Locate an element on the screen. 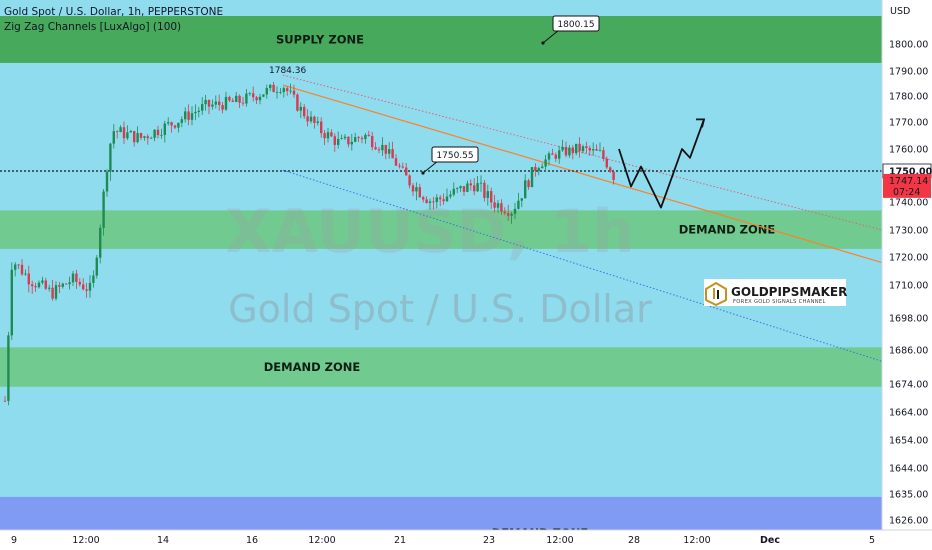 The height and width of the screenshot is (550, 932). logo-background is located at coordinates (775, 292).